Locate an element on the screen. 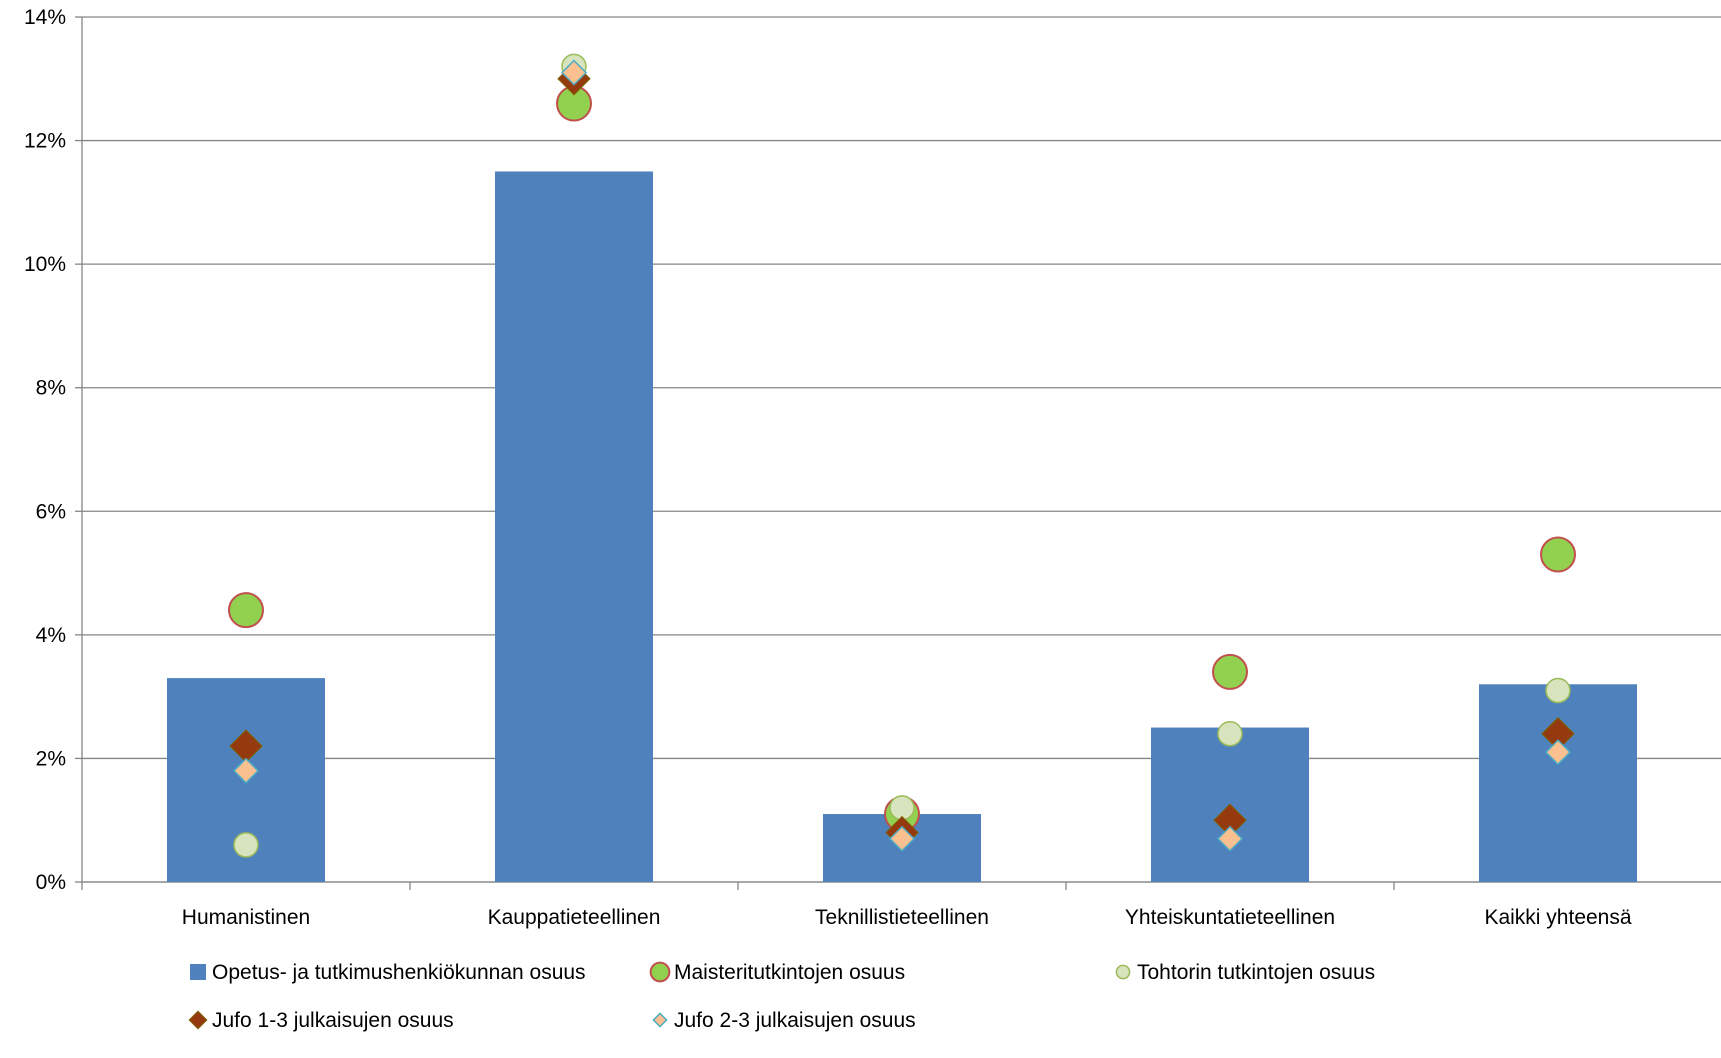 The height and width of the screenshot is (1058, 1721). point-tohtorin-tutkintojen-osuus-kaikki-yhteens is located at coordinates (1558, 690).